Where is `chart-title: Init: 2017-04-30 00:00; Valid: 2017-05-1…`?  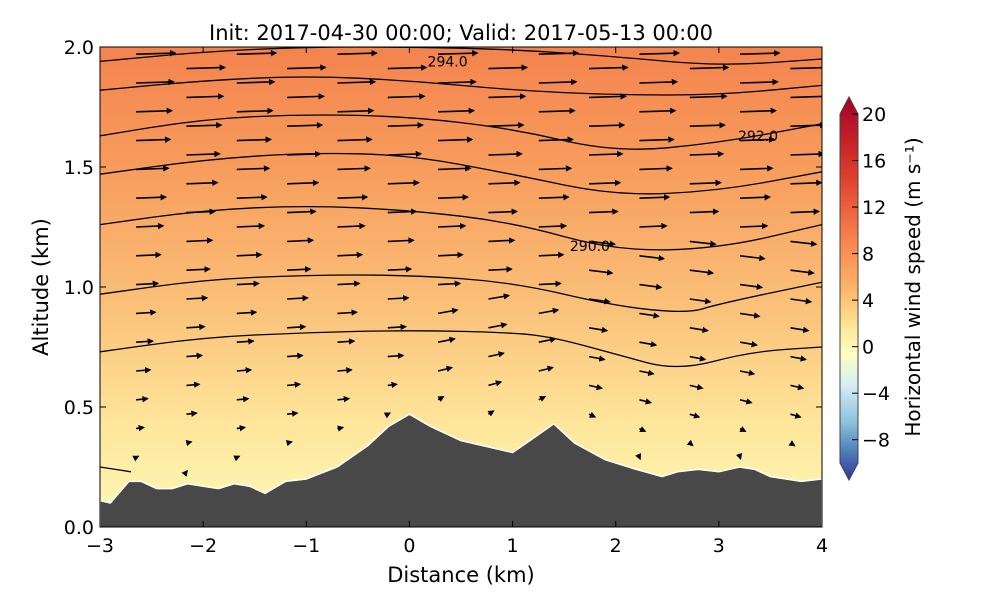 chart-title: Init: 2017-04-30 00:00; Valid: 2017-05-1… is located at coordinates (461, 33).